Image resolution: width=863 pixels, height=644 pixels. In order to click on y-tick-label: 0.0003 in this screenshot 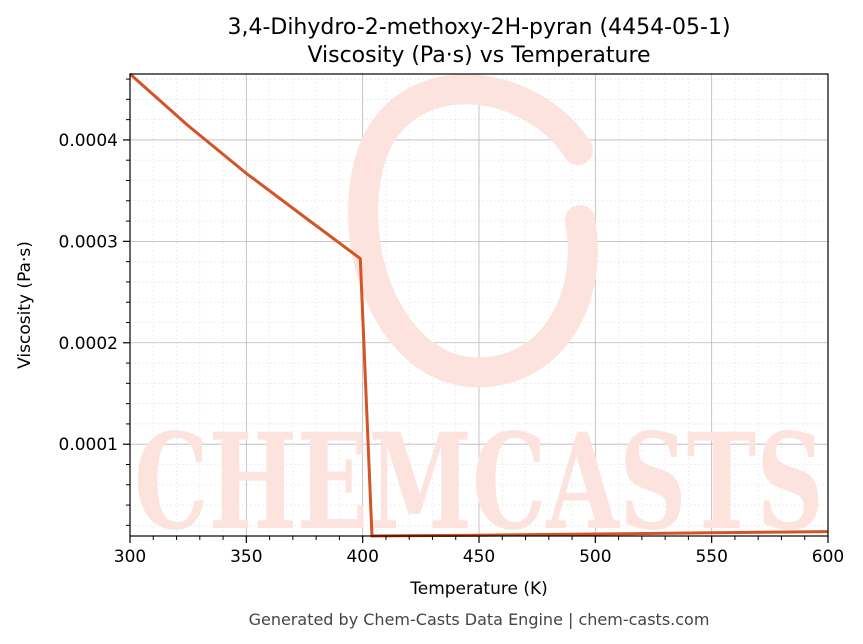, I will do `click(88, 242)`.